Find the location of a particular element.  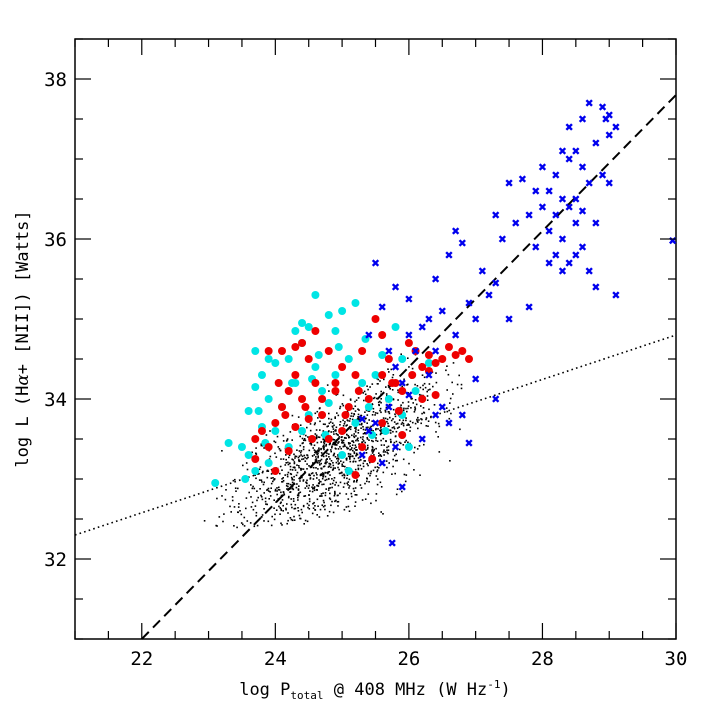

x-tick-label: 24 is located at coordinates (275, 659).